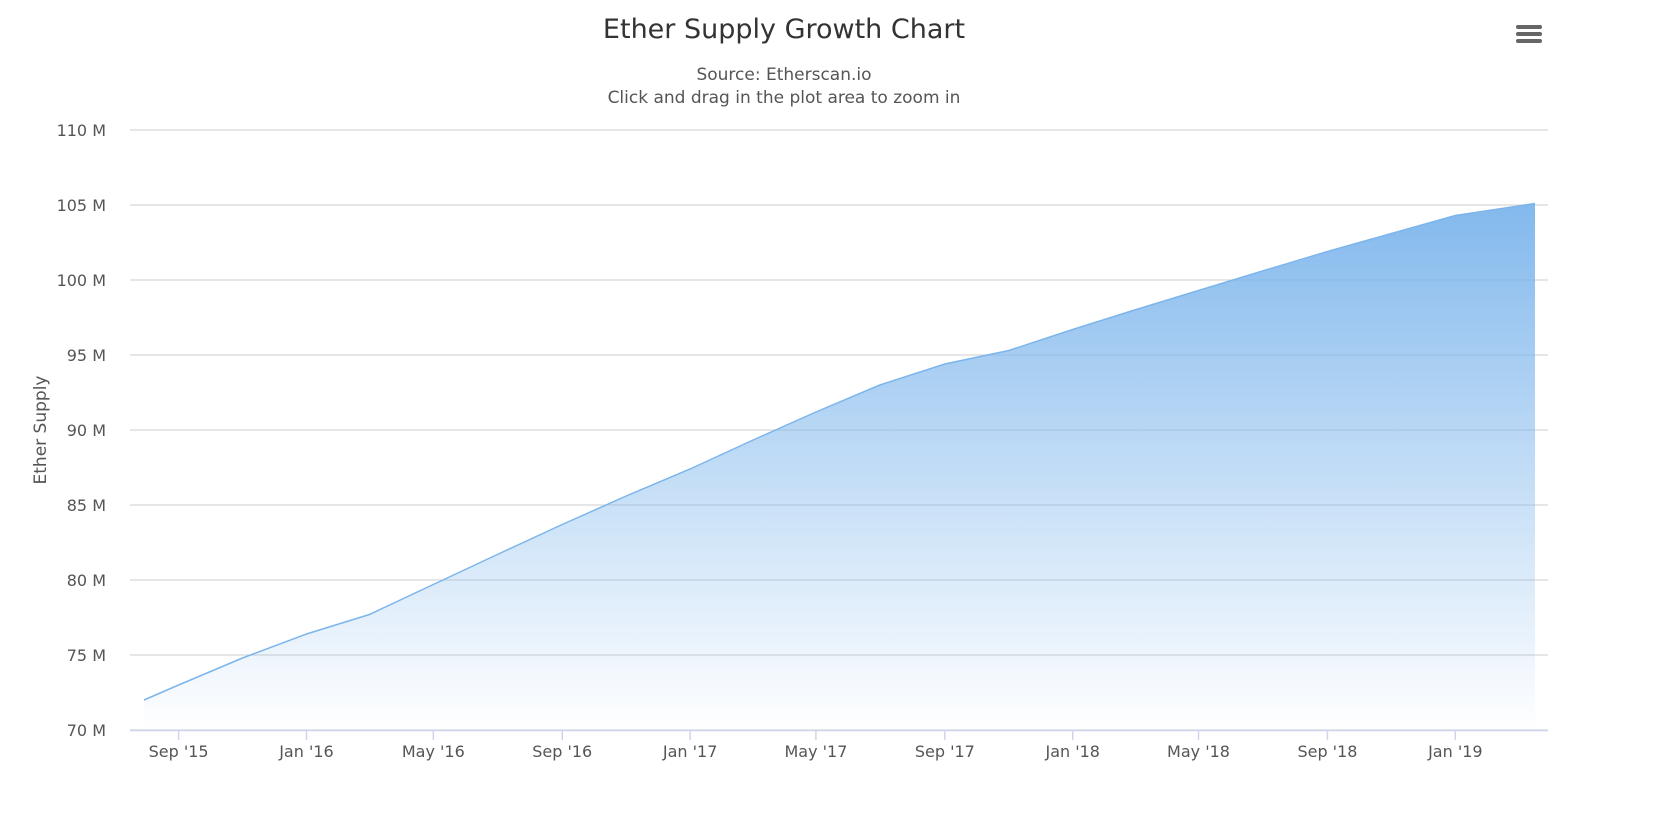 Image resolution: width=1659 pixels, height=839 pixels. I want to click on x-tick-label: Jan '18, so click(1072, 751).